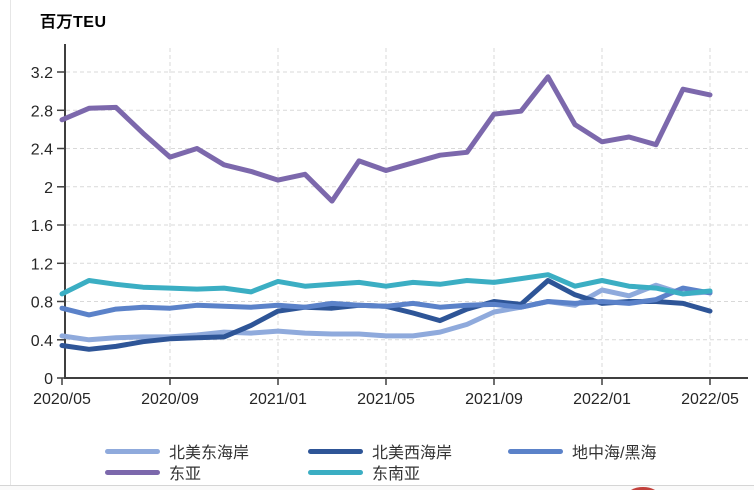 The image size is (754, 490). I want to click on y-tick-label: 1.2, so click(42, 264).